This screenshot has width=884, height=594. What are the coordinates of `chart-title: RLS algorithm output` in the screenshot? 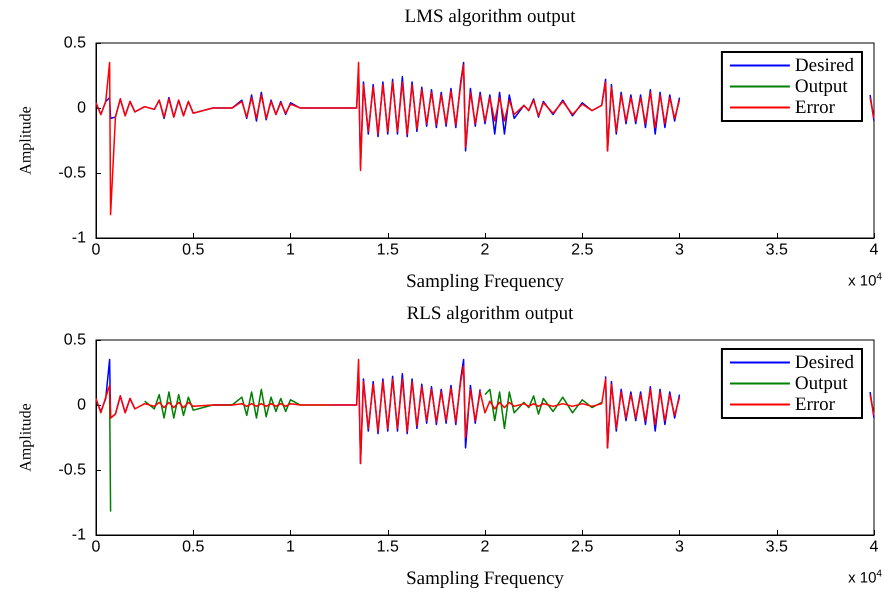 It's located at (490, 313).